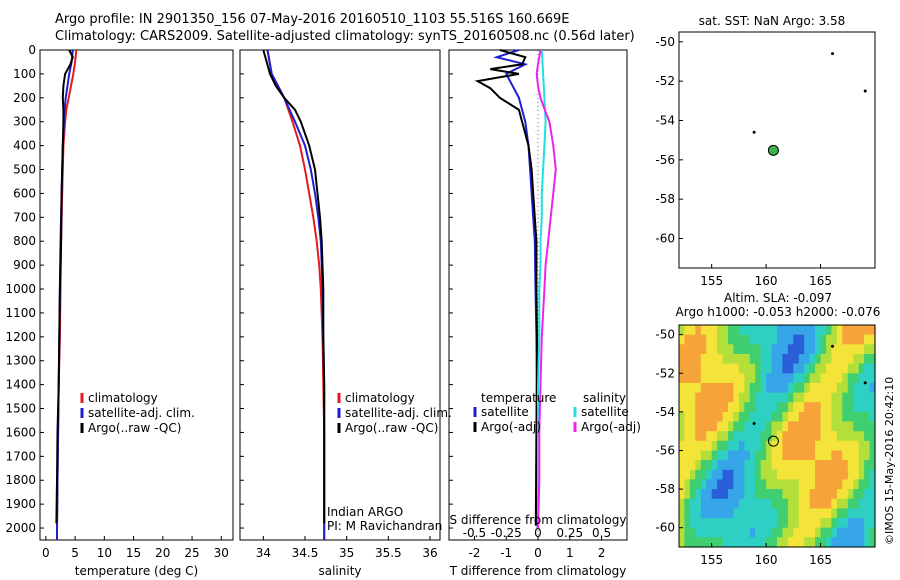 The image size is (900, 580). Describe the element at coordinates (506, 553) in the screenshot. I see `differences-x-tick-label: -1` at that location.